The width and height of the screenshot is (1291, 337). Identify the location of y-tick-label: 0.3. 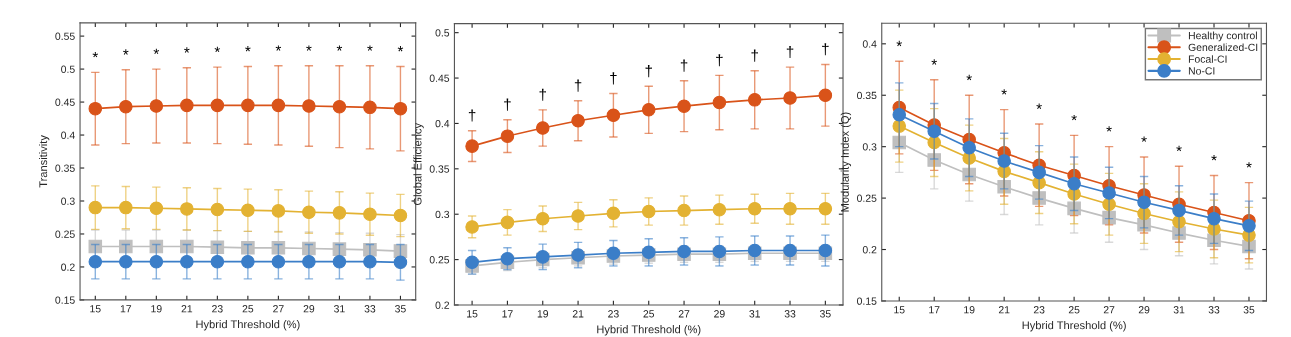
(68, 201).